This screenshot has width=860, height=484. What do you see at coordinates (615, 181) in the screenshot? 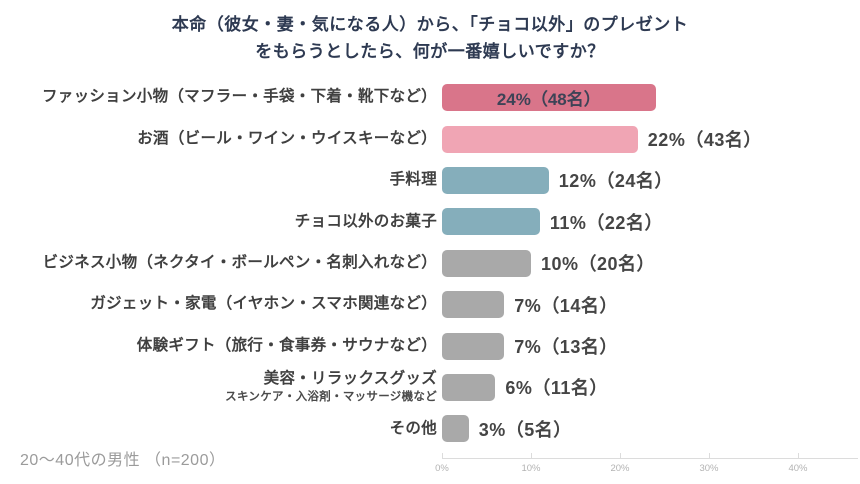
I see `value-label: 12%（24名）` at bounding box center [615, 181].